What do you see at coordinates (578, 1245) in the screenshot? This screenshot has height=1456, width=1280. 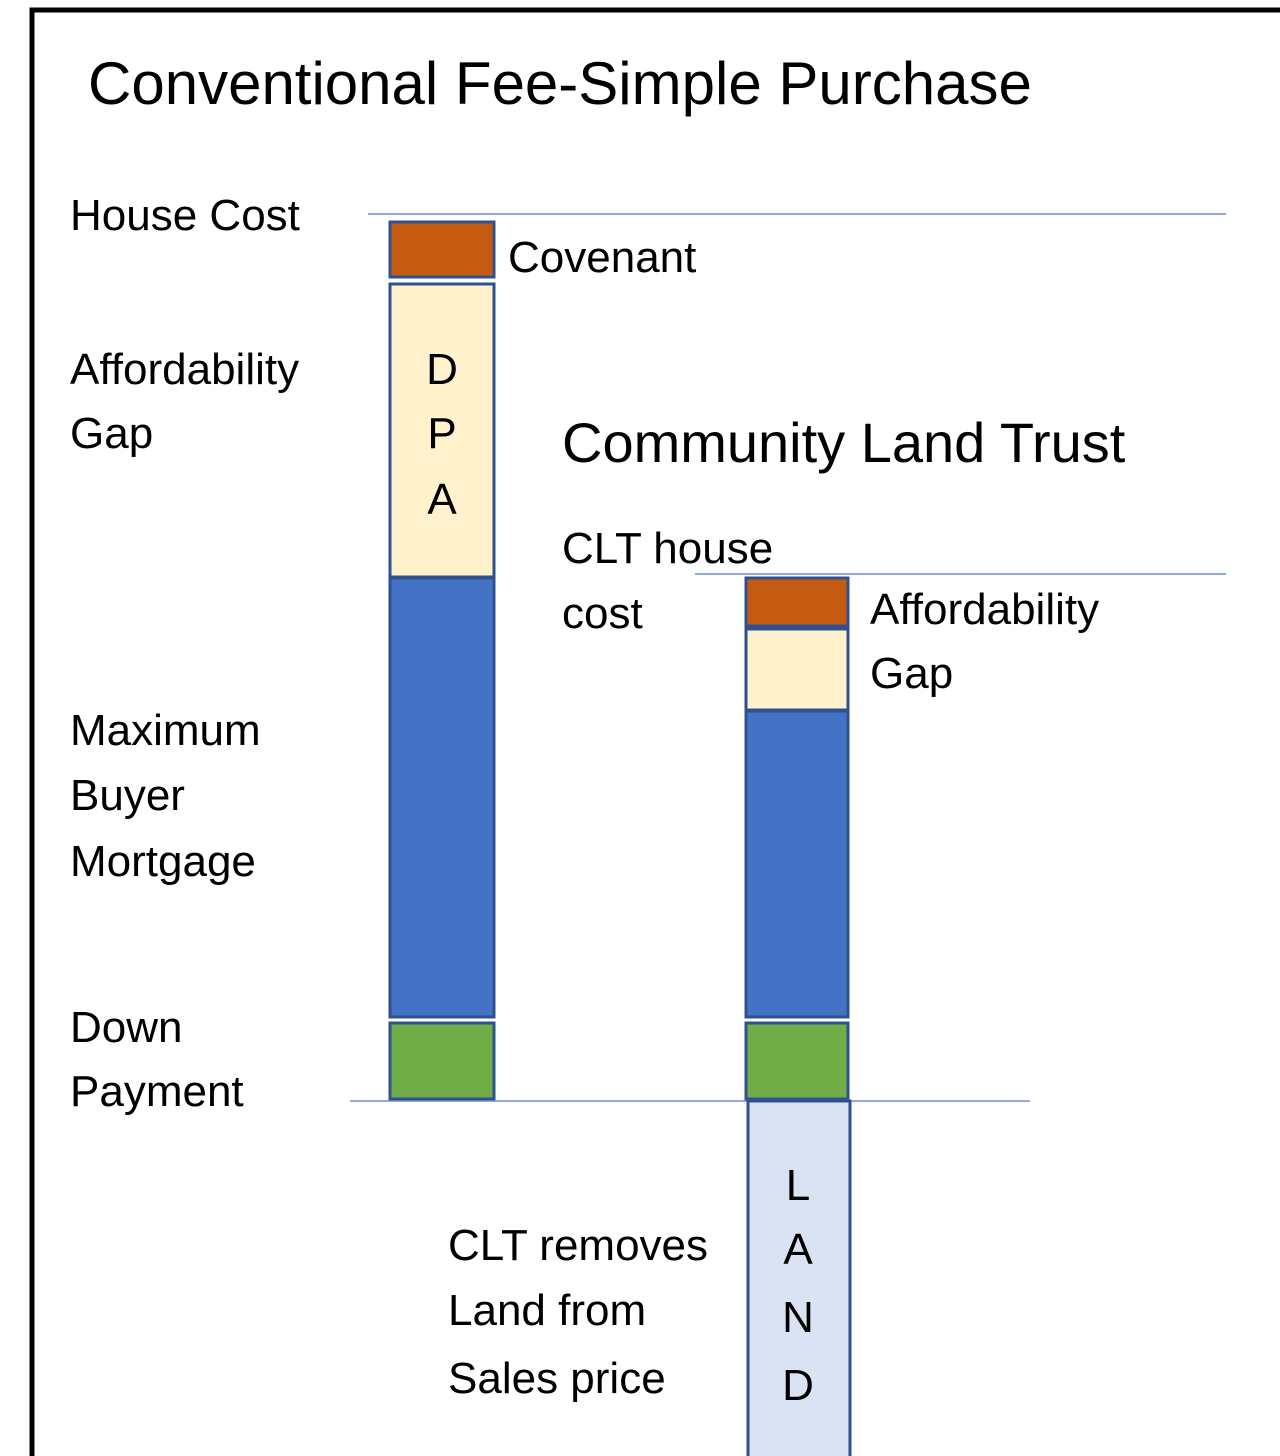 I see `label: CLT removes` at bounding box center [578, 1245].